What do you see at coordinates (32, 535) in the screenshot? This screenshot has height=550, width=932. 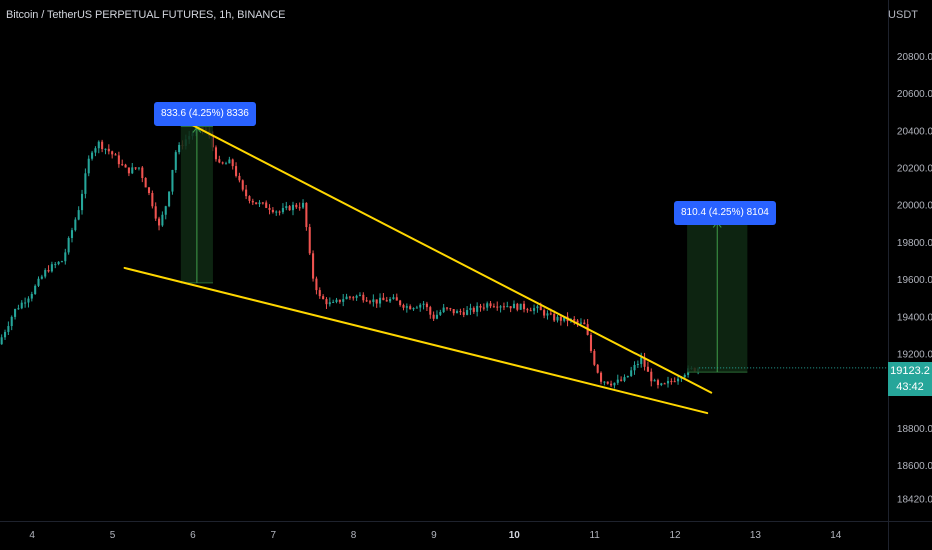 I see `time-tick-label: 4` at bounding box center [32, 535].